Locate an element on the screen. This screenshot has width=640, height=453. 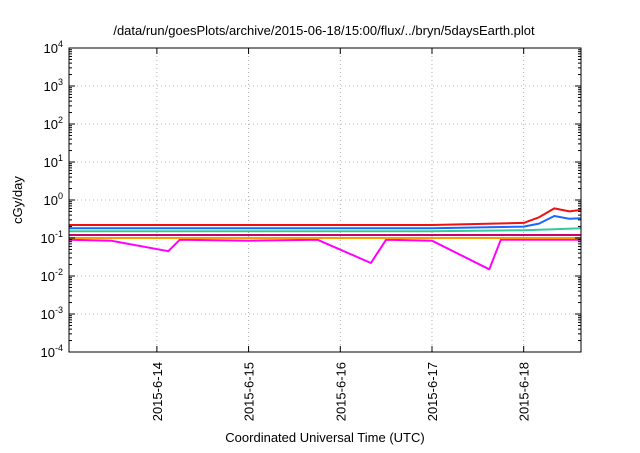
y-tick-label: 10² is located at coordinates (53, 123).